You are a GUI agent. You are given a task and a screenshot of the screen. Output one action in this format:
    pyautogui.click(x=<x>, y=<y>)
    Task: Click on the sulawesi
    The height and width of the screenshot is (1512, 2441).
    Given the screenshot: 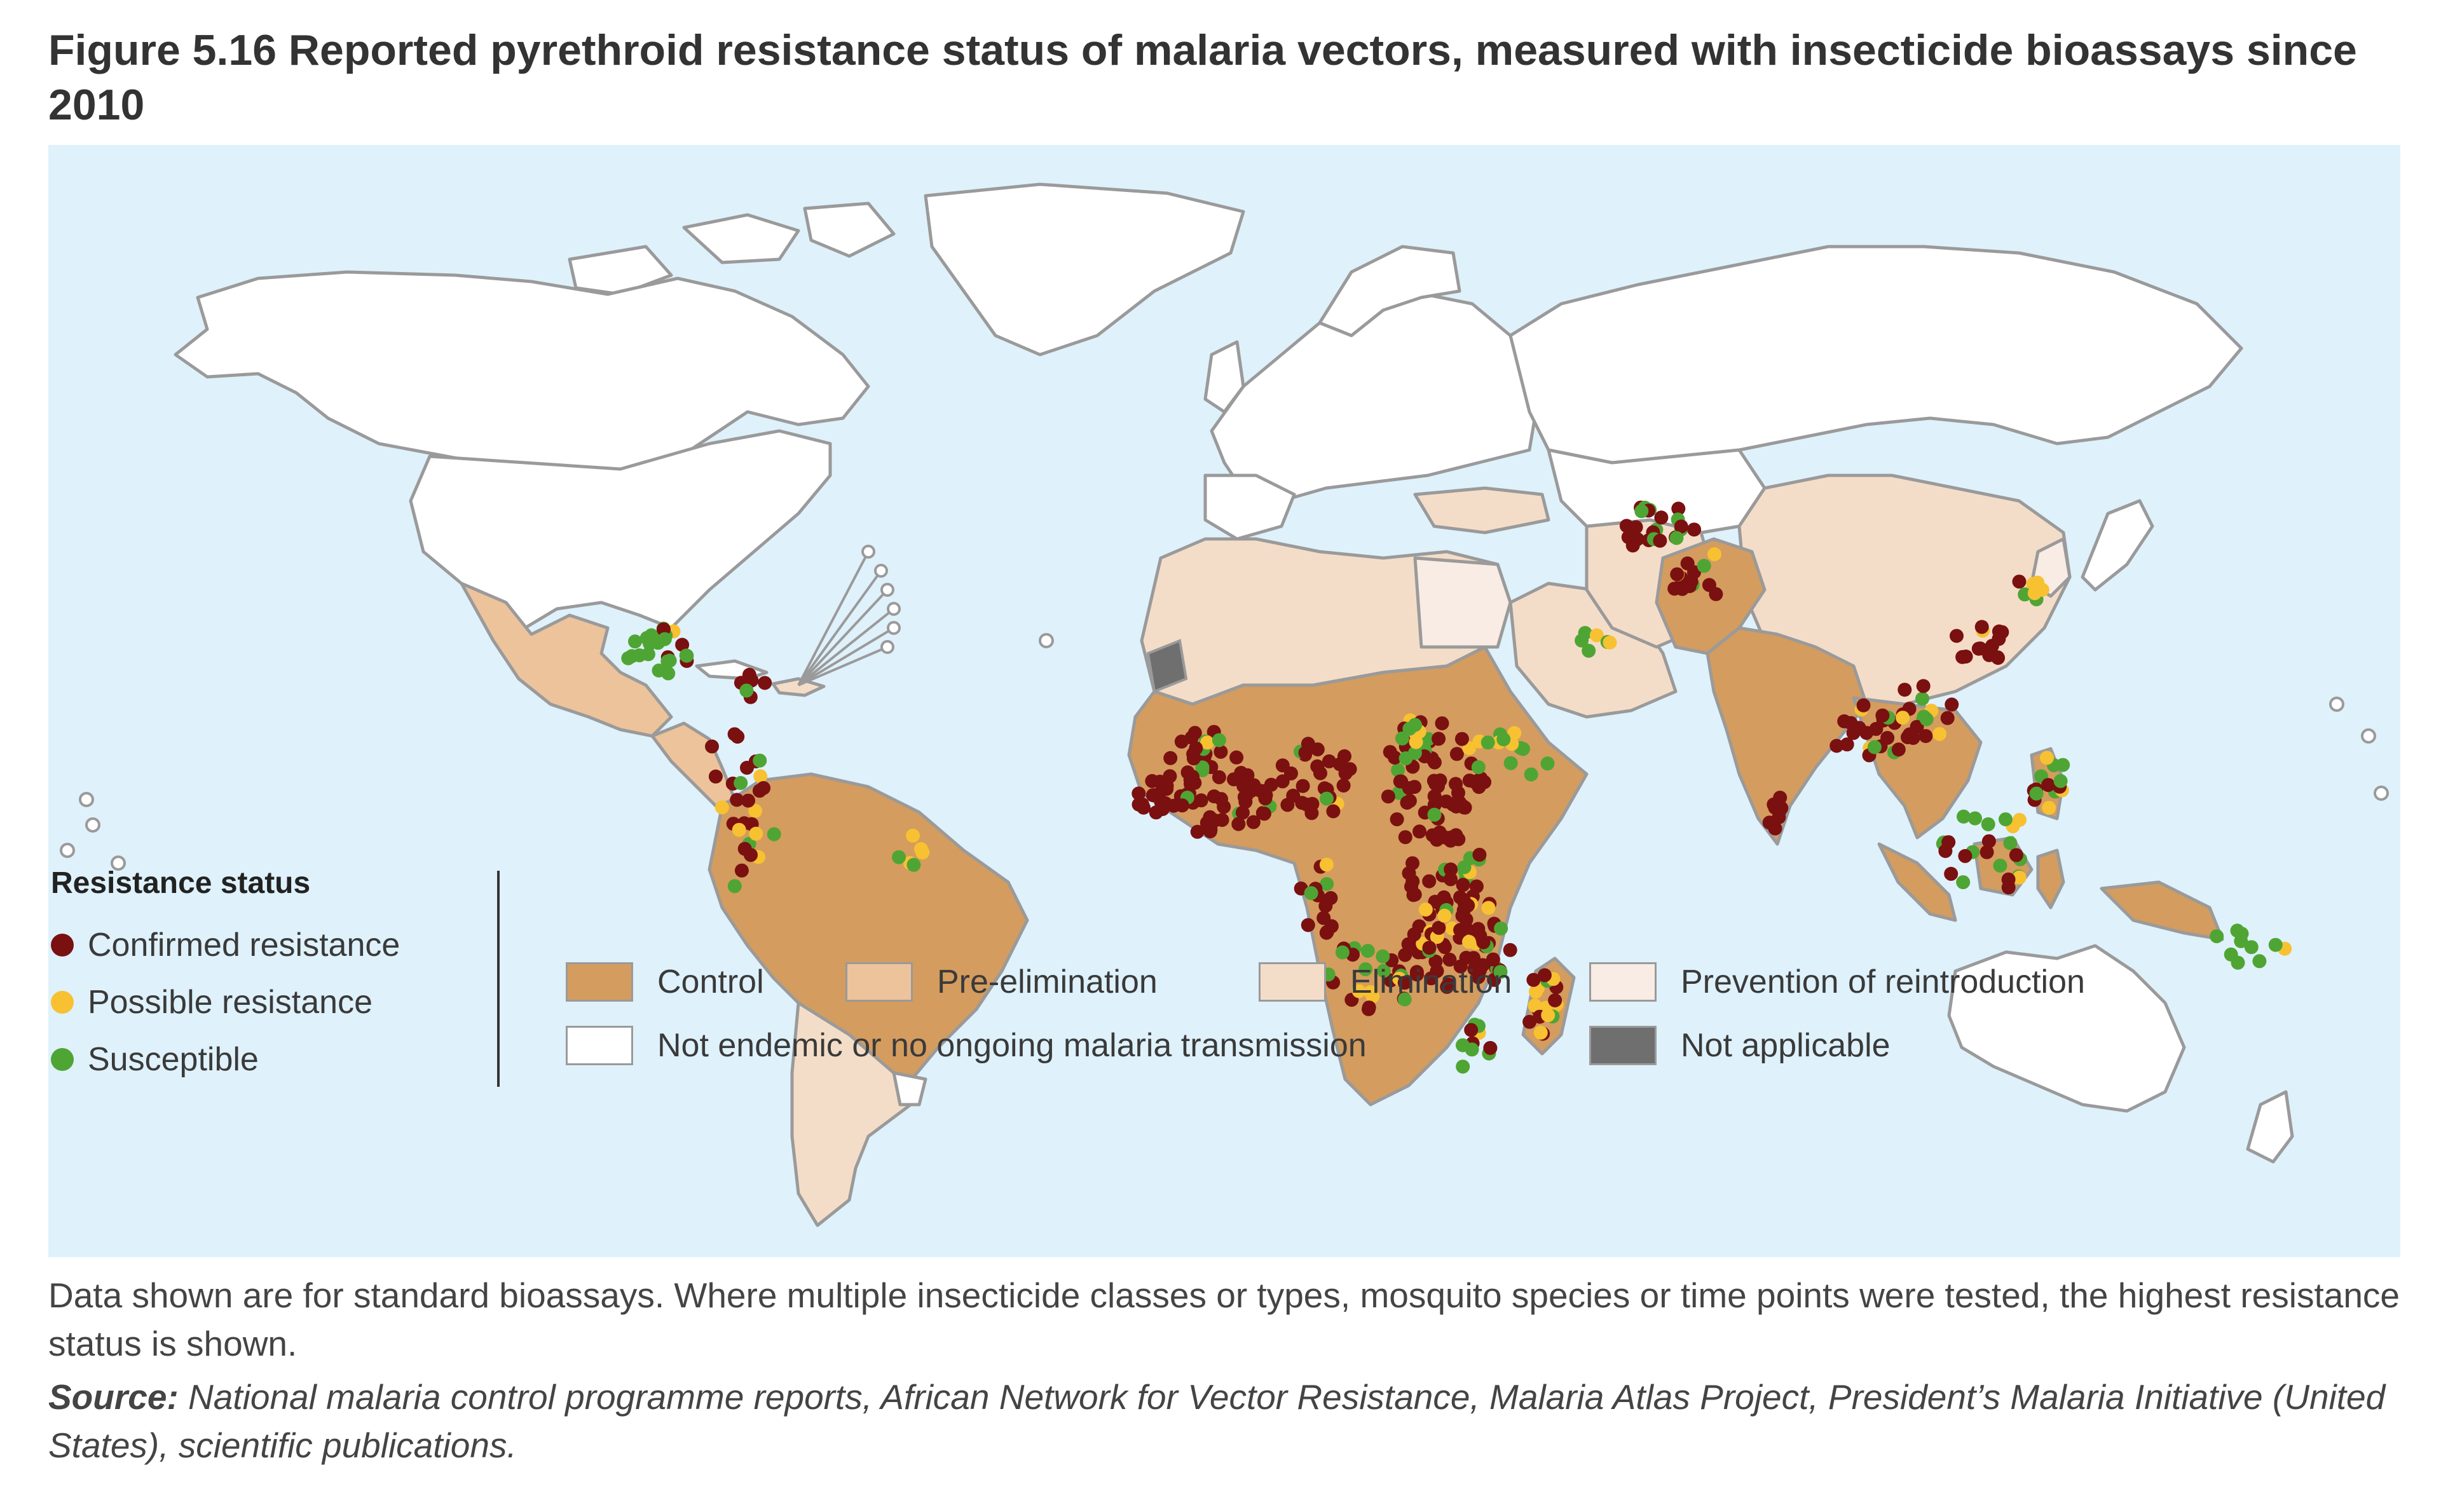 What is the action you would take?
    pyautogui.click(x=2050, y=878)
    